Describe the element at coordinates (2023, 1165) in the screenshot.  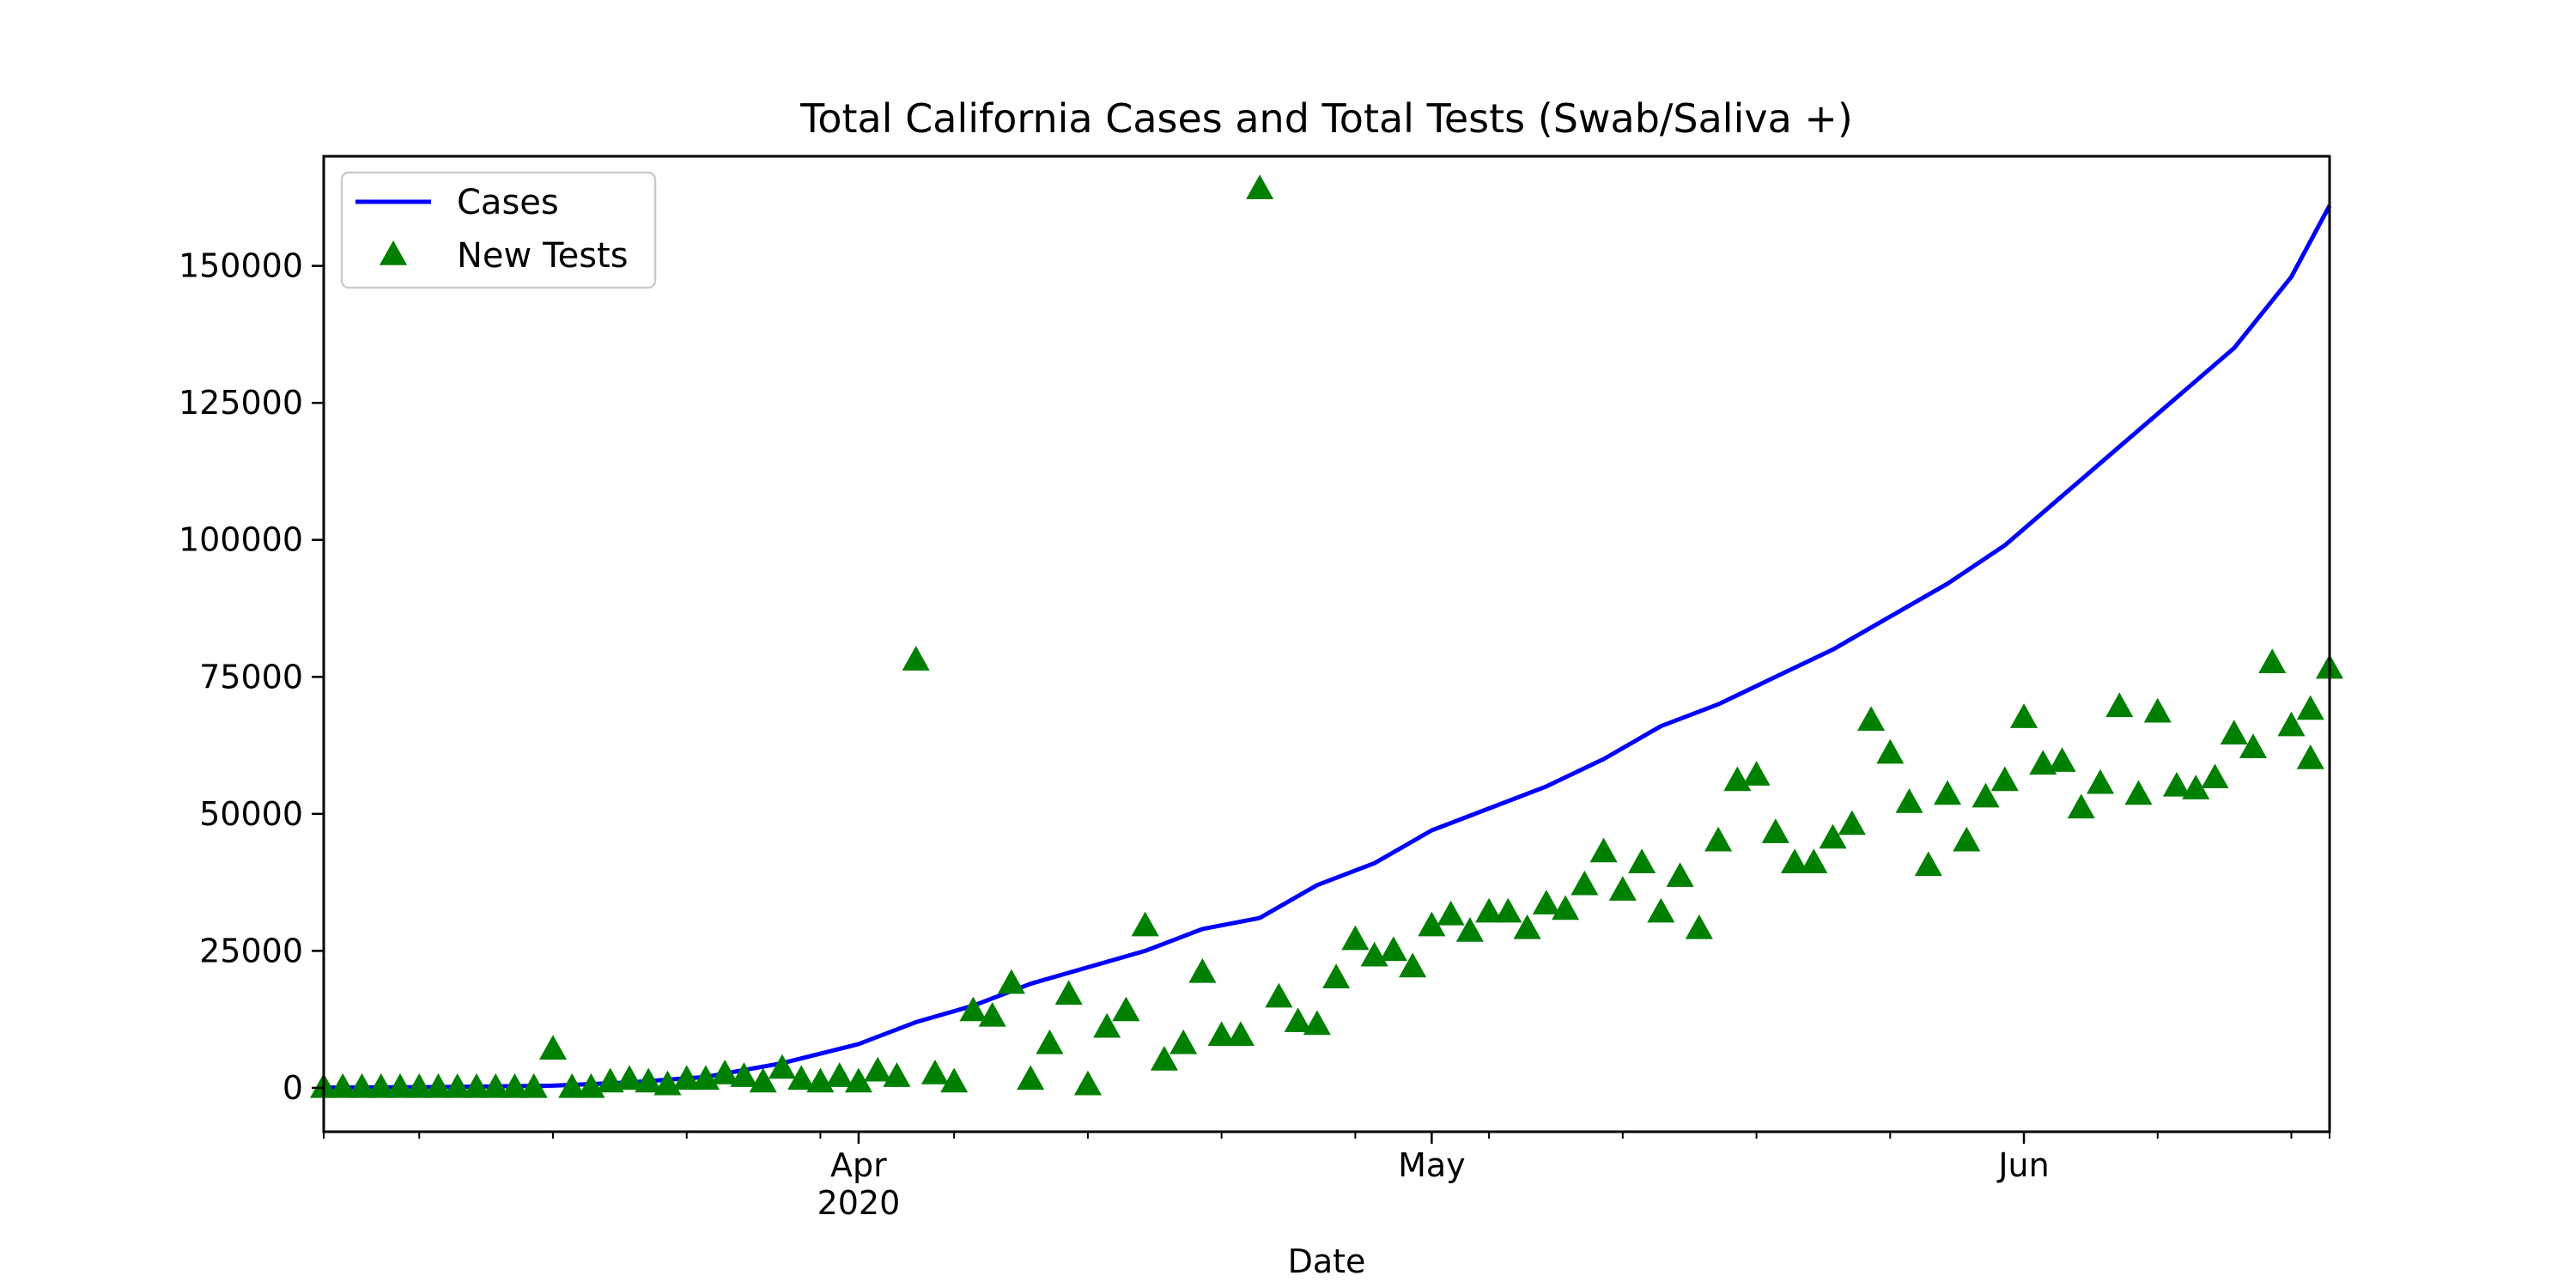
I see `x-tick-label: Jun` at that location.